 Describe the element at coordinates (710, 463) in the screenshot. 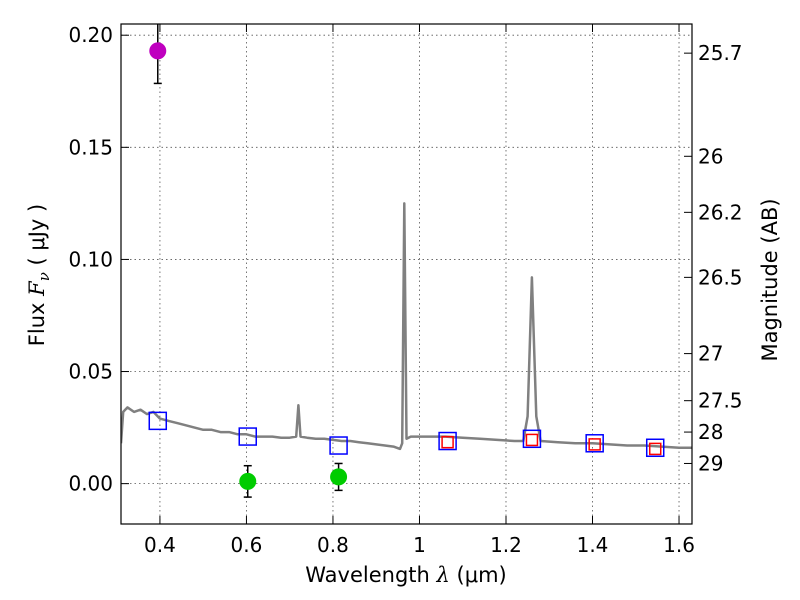

I see `y2-tick-label: 29` at that location.